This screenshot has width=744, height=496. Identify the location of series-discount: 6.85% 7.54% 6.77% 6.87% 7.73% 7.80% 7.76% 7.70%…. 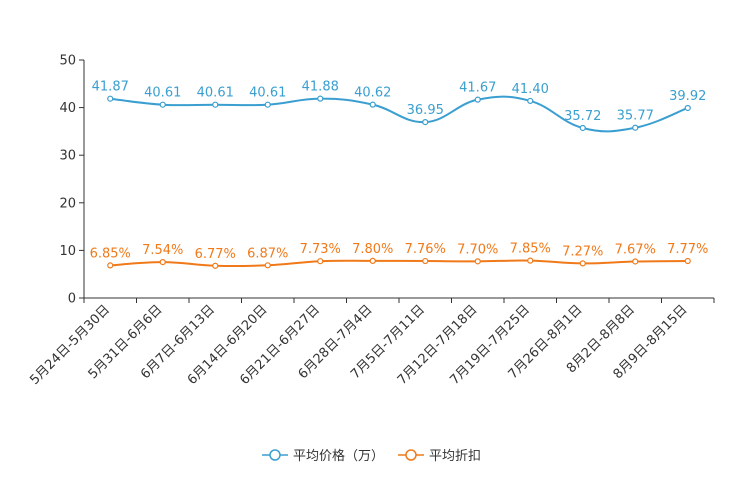
(399, 255).